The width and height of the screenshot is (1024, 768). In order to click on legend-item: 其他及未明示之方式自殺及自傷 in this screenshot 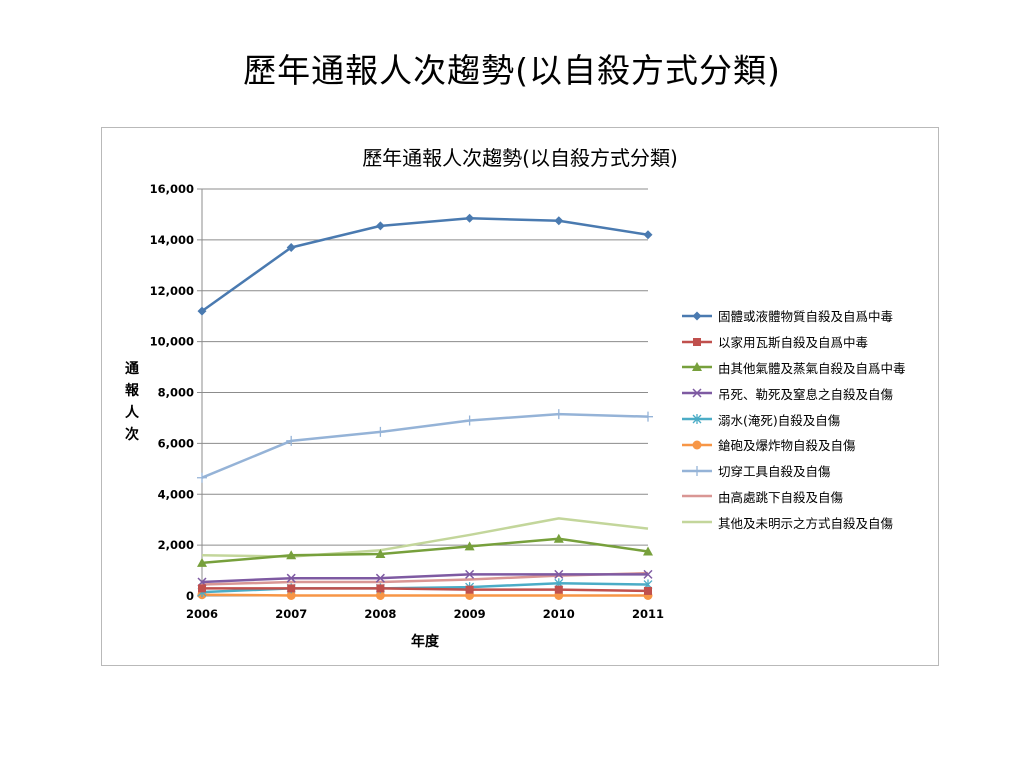, I will do `click(809, 522)`.